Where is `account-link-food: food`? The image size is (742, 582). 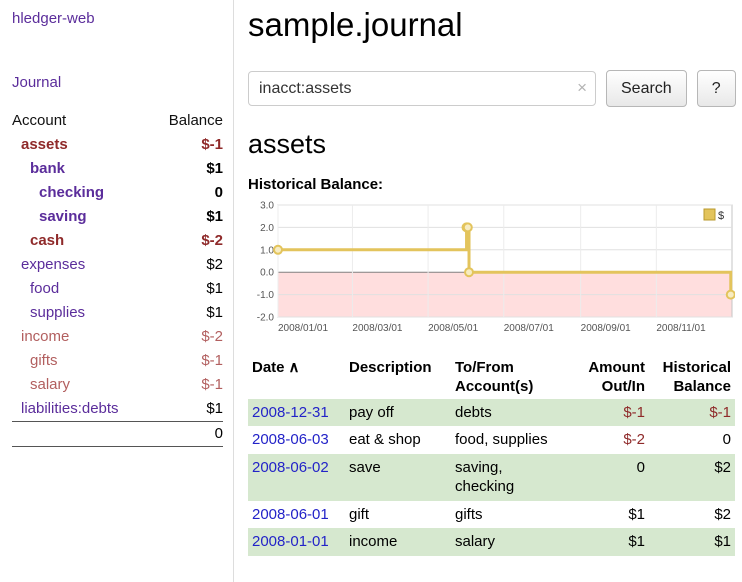
account-link-food: food is located at coordinates (45, 288).